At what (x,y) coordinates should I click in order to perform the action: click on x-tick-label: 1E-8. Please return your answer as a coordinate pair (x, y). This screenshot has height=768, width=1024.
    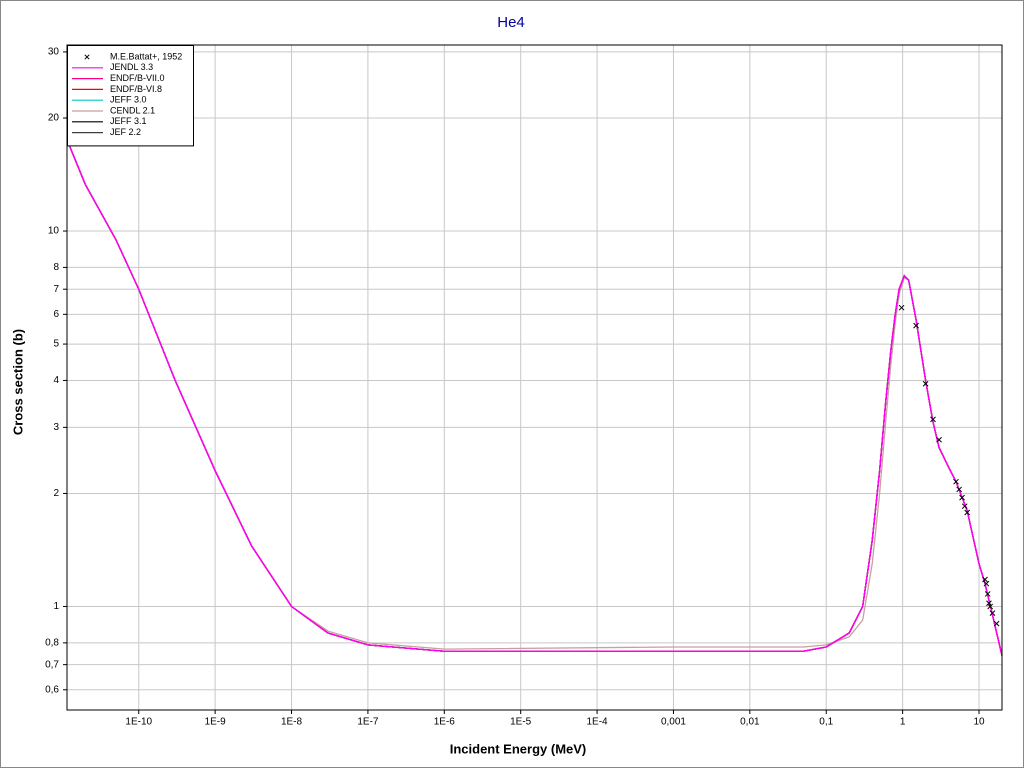
    Looking at the image, I should click on (292, 722).